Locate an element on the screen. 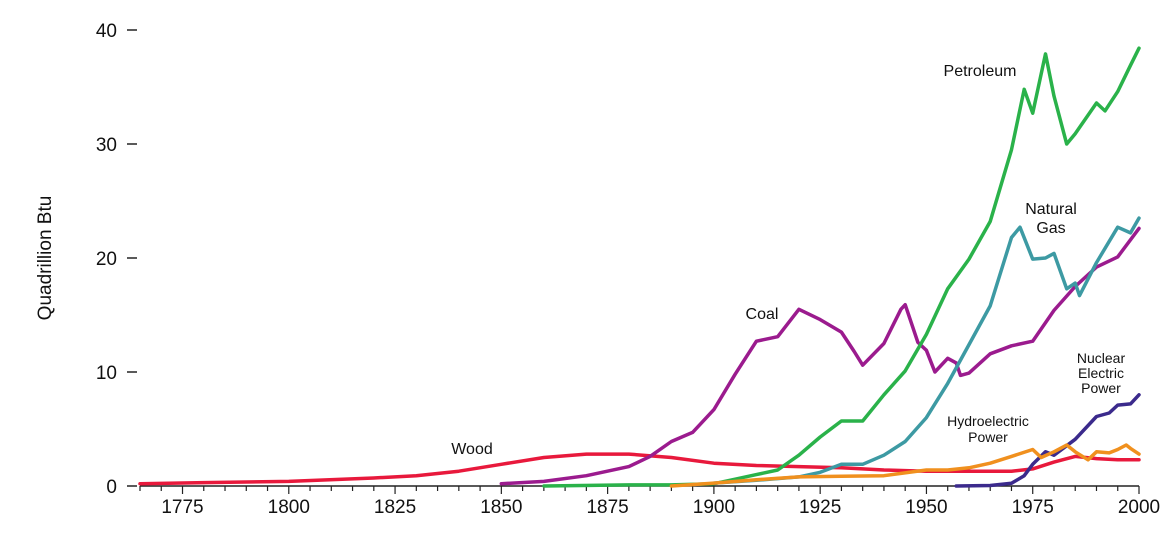 The height and width of the screenshot is (536, 1171). wood-label: Wood is located at coordinates (472, 449).